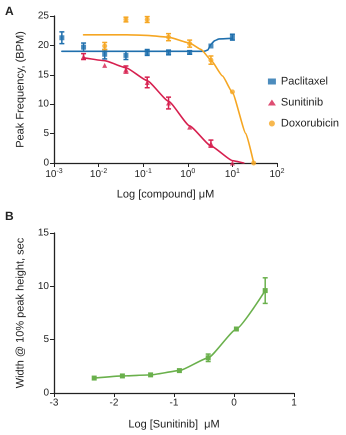 The image size is (346, 435). What do you see at coordinates (54, 403) in the screenshot?
I see `x-tick-label: -3` at bounding box center [54, 403].